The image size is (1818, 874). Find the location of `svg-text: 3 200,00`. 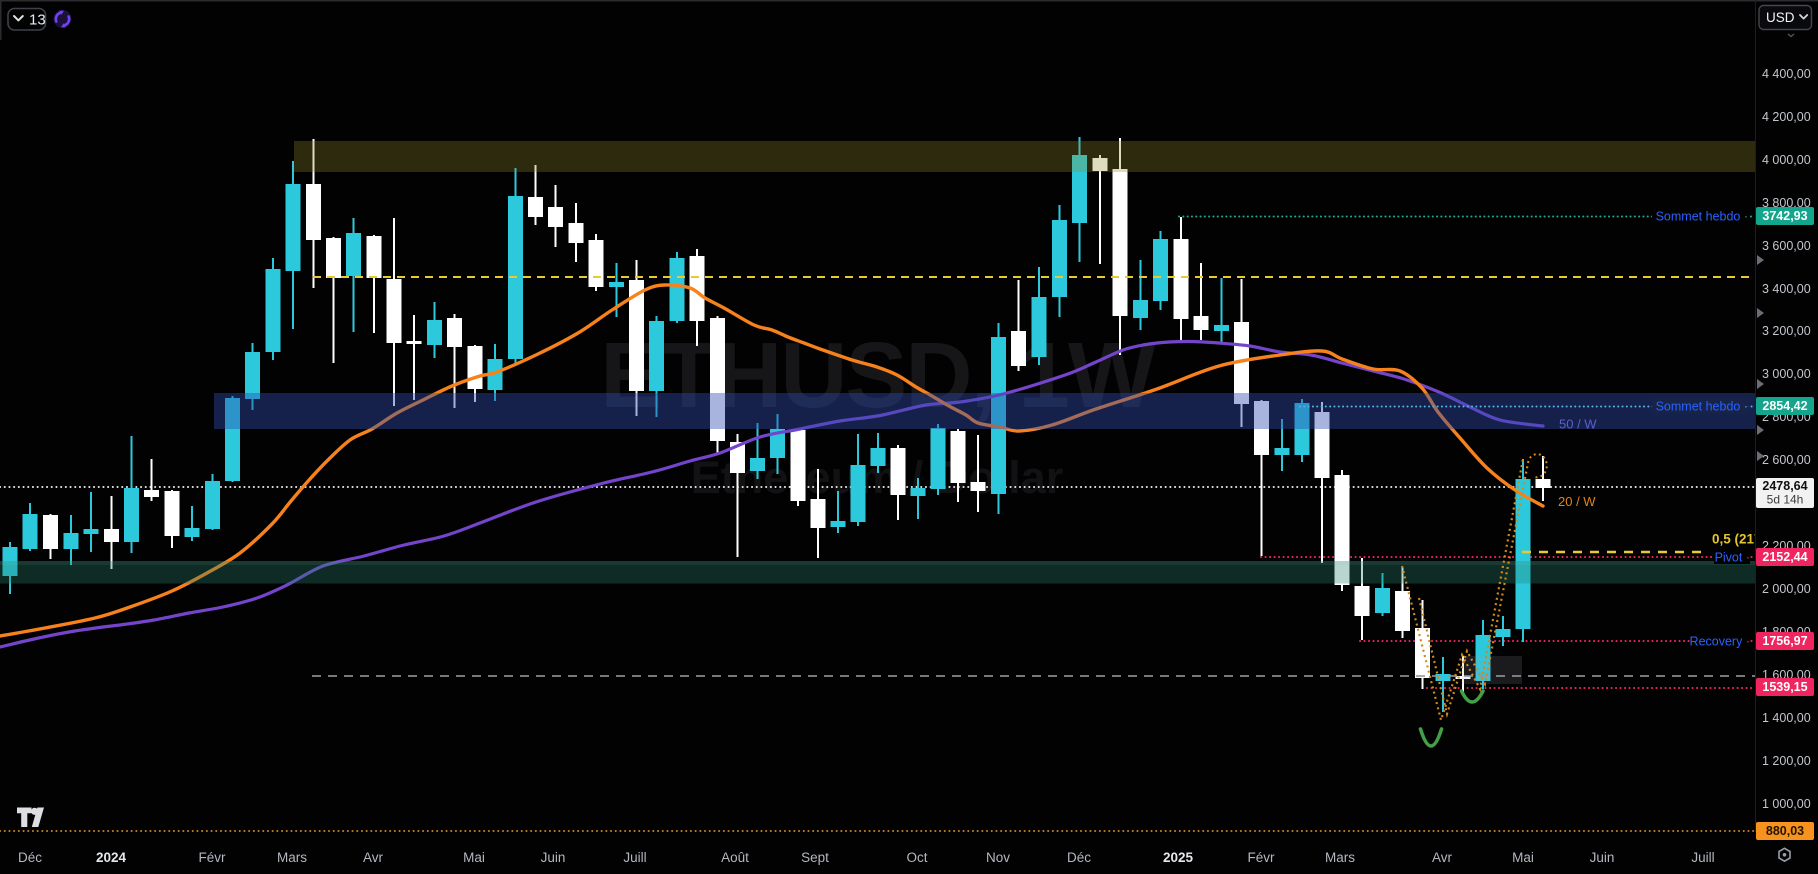

svg-text: 3 200,00 is located at coordinates (1786, 331).